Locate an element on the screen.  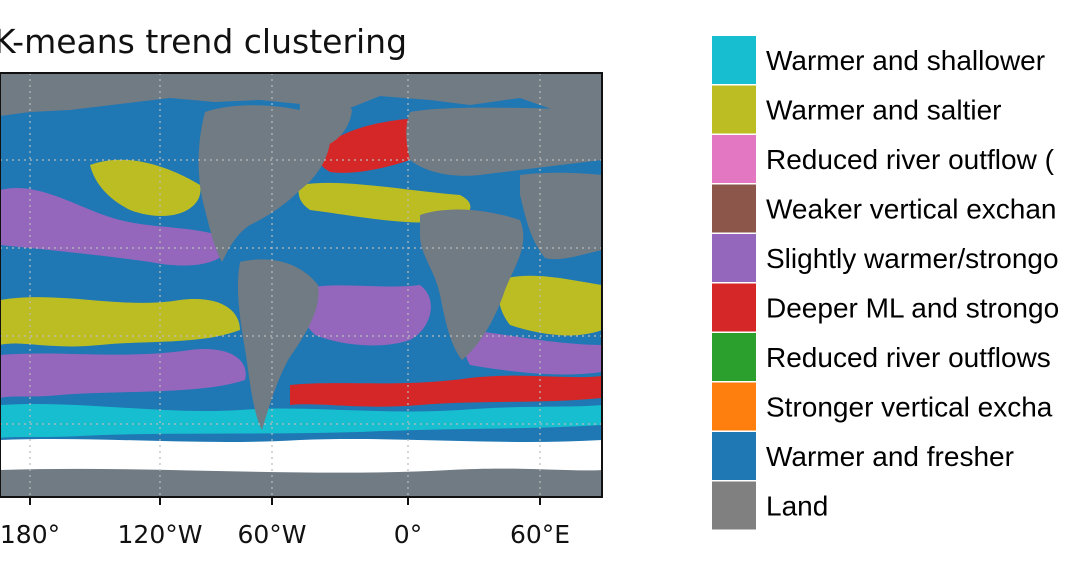
legend-label: Reduced river outflows is located at coordinates (908, 357).